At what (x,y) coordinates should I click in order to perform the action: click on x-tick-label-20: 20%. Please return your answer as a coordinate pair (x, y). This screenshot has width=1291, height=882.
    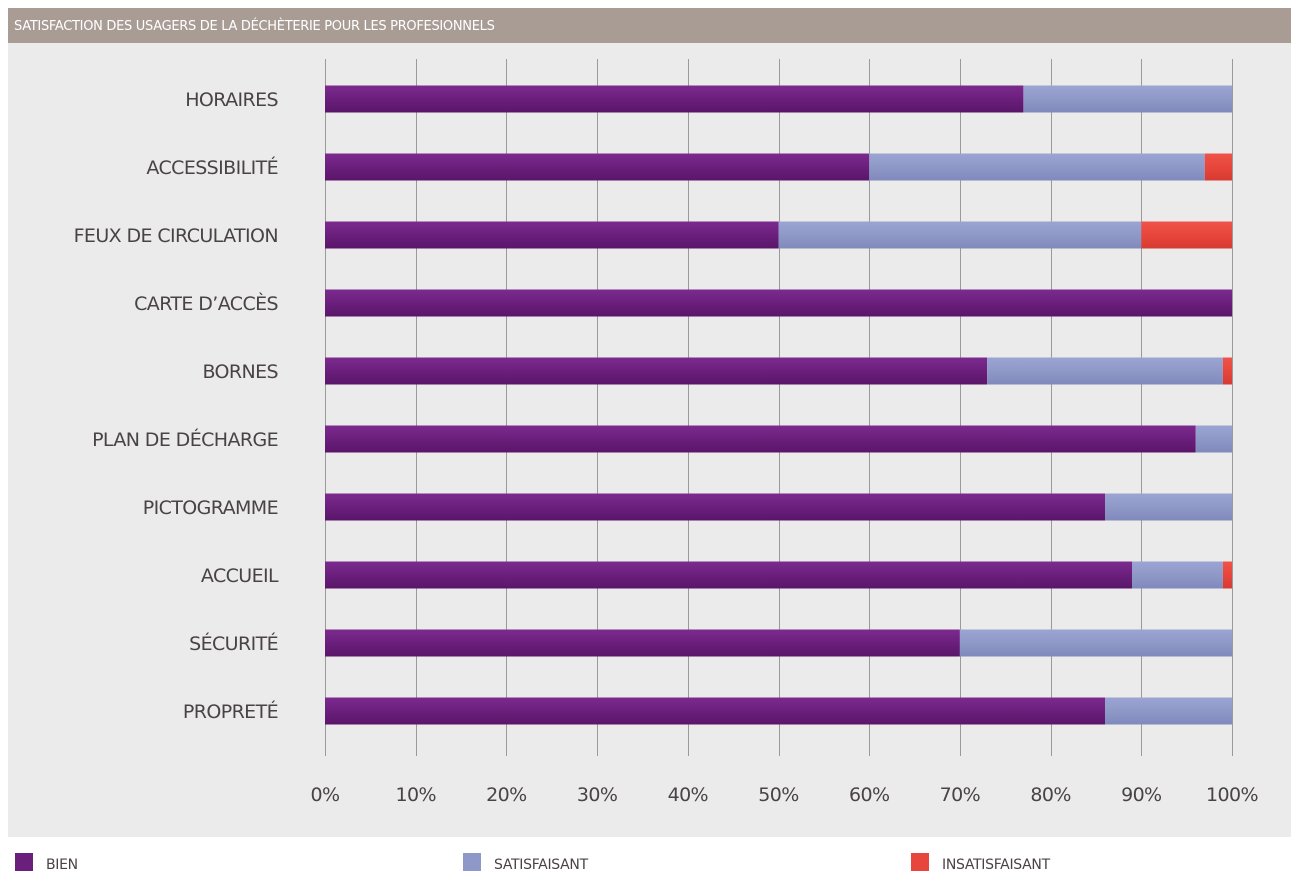
    Looking at the image, I should click on (506, 795).